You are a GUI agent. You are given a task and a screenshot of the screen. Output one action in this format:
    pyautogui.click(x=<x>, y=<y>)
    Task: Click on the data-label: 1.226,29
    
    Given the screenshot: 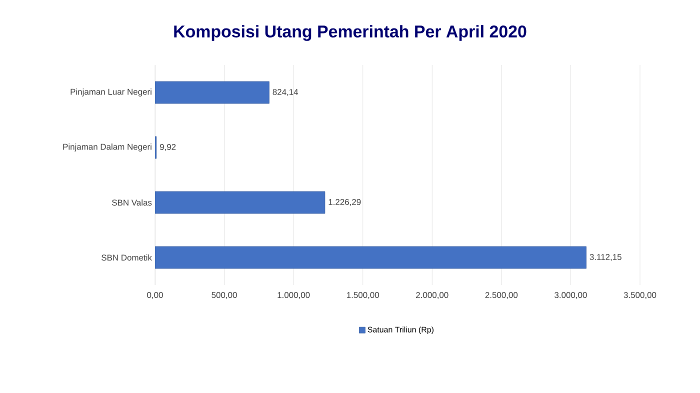 What is the action you would take?
    pyautogui.click(x=344, y=202)
    